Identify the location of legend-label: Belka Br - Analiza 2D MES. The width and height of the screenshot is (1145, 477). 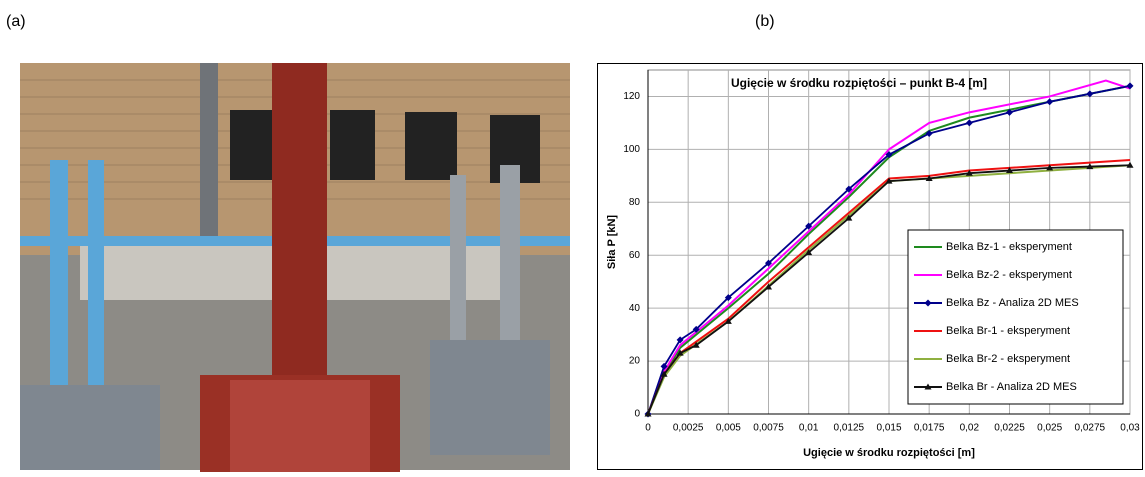
(1011, 387).